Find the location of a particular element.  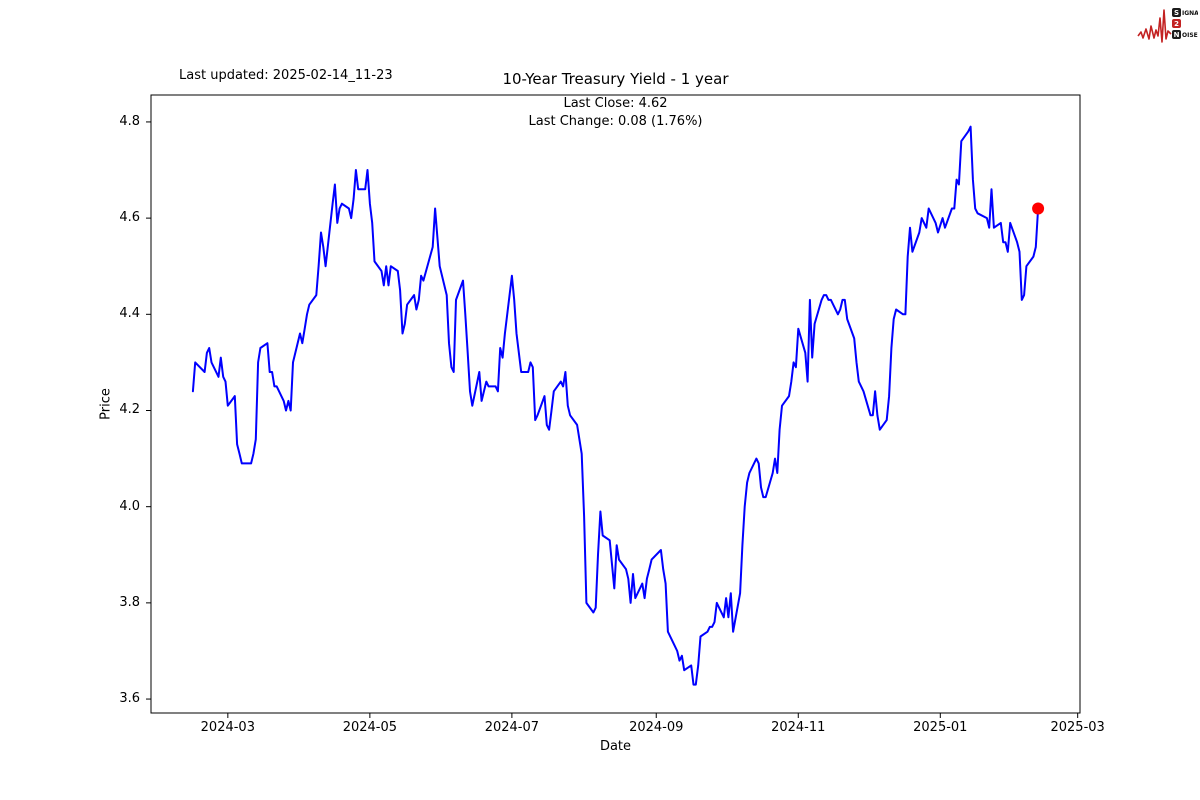

y-tick-label: 3.6 is located at coordinates (129, 699).